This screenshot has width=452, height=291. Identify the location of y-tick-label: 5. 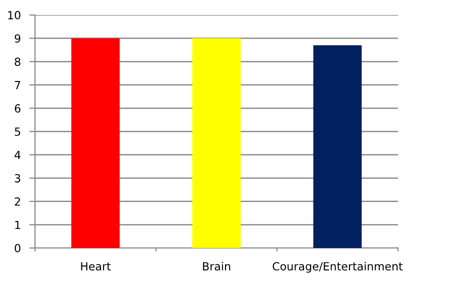
(17, 132).